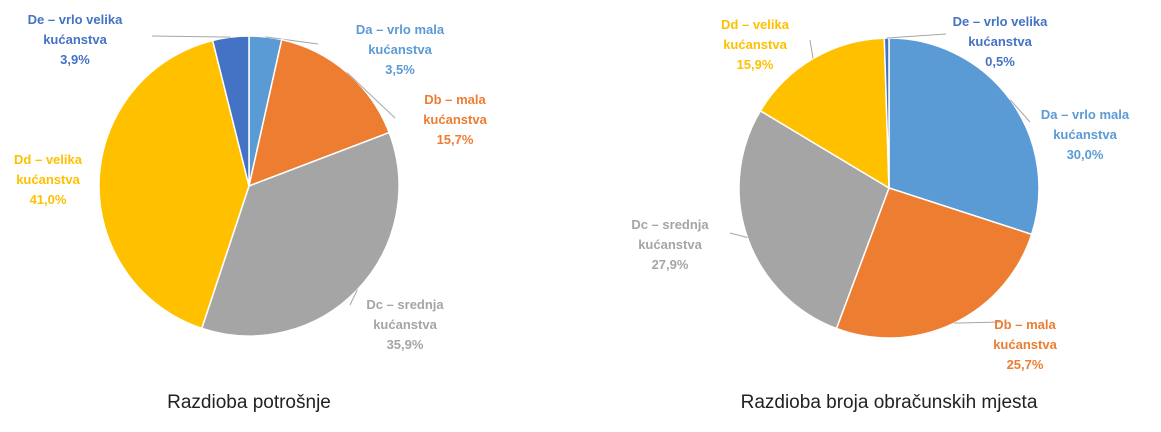  Describe the element at coordinates (1000, 61) in the screenshot. I see `value: 0,5%` at that location.